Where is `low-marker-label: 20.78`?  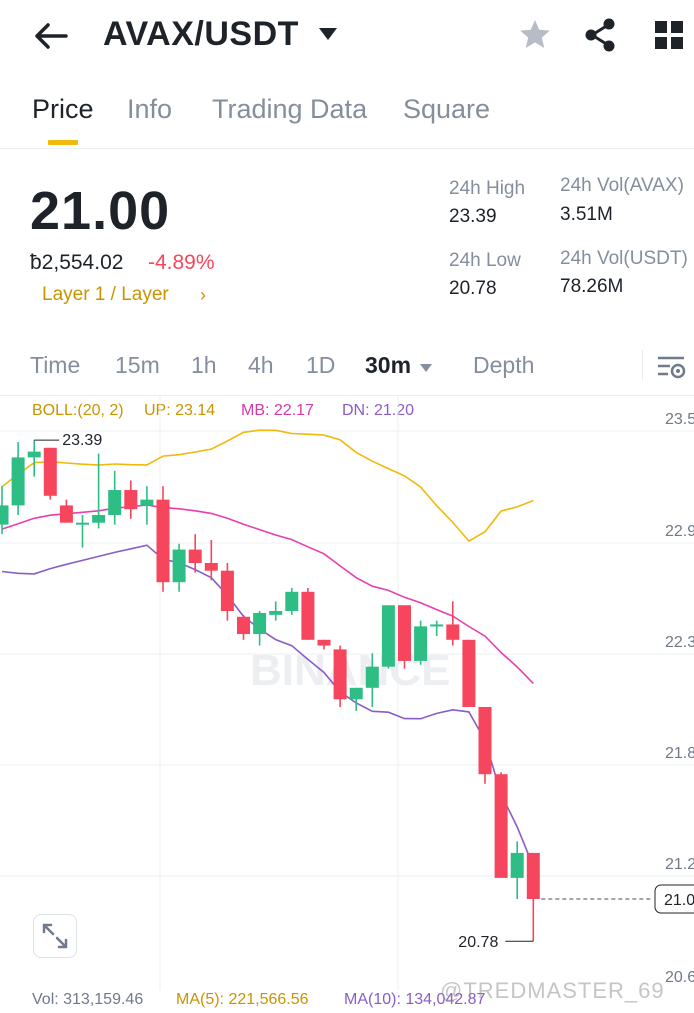 low-marker-label: 20.78 is located at coordinates (478, 942).